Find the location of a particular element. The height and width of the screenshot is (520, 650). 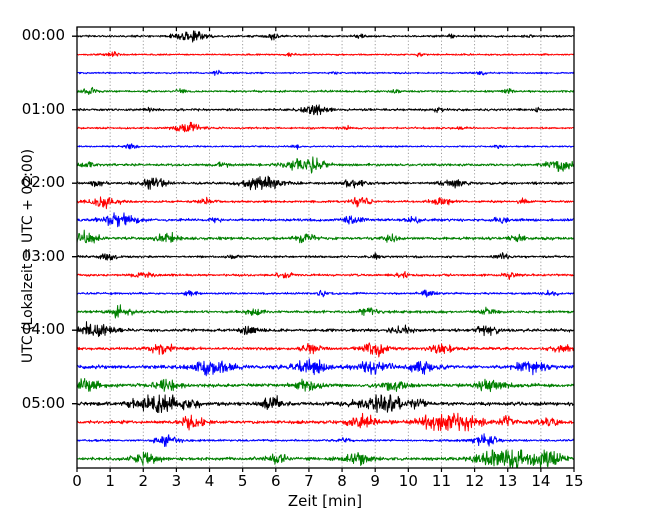

y-tick-label-01-00: 01:00 is located at coordinates (43, 108).